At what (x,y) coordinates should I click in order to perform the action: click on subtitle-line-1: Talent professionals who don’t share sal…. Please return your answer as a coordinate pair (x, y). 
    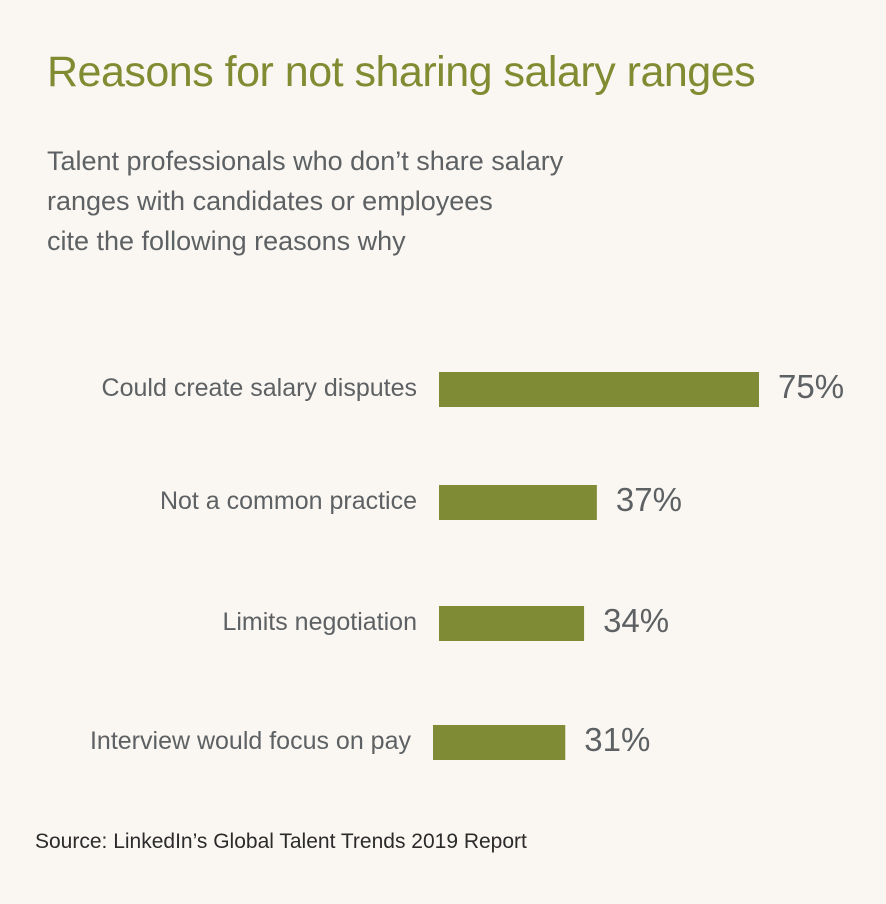
    Looking at the image, I should click on (305, 161).